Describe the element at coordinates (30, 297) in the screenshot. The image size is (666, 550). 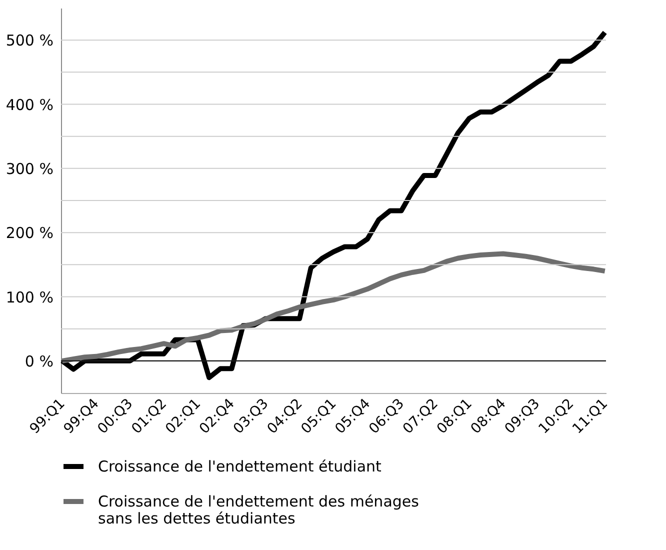
I see `y-tick-label: 100 %` at that location.